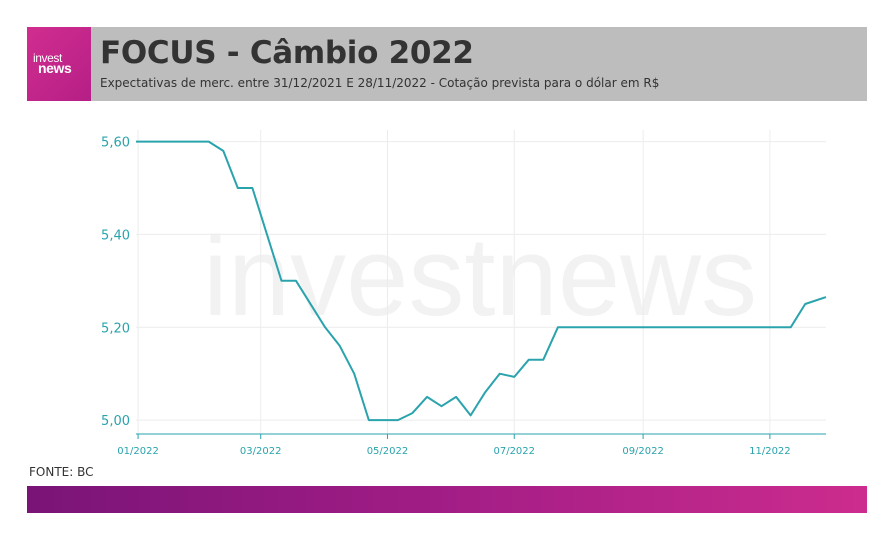 The image size is (895, 540). Describe the element at coordinates (643, 451) in the screenshot. I see `x-tick-label: 09/2022` at that location.